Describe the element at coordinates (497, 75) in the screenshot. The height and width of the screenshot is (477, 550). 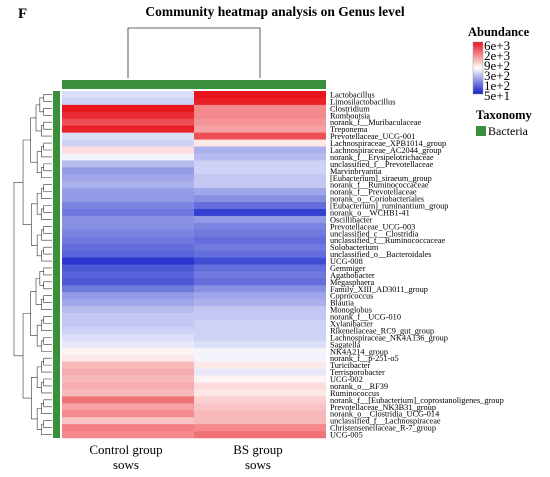
I see `abundance-tick-label: 3e+2` at that location.